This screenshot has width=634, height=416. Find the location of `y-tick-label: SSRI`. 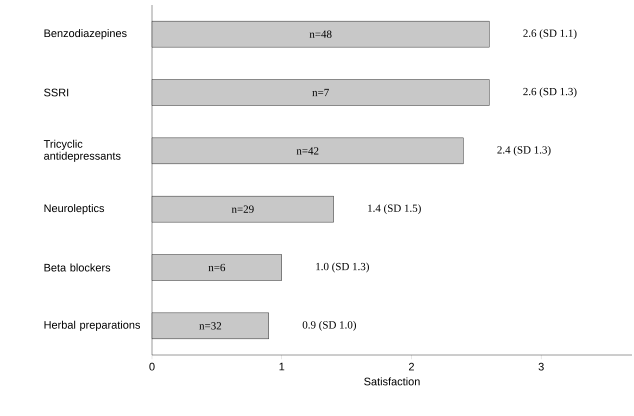

y-tick-label: SSRI is located at coordinates (56, 92).